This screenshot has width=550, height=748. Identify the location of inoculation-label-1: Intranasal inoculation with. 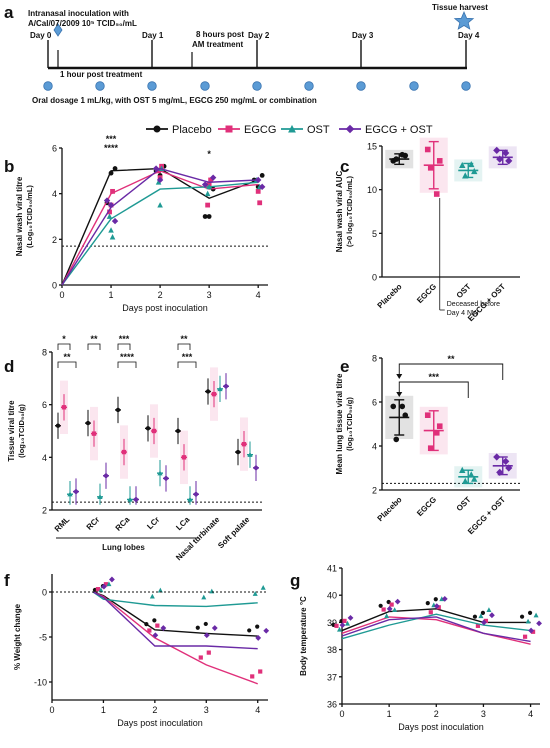
(78, 13).